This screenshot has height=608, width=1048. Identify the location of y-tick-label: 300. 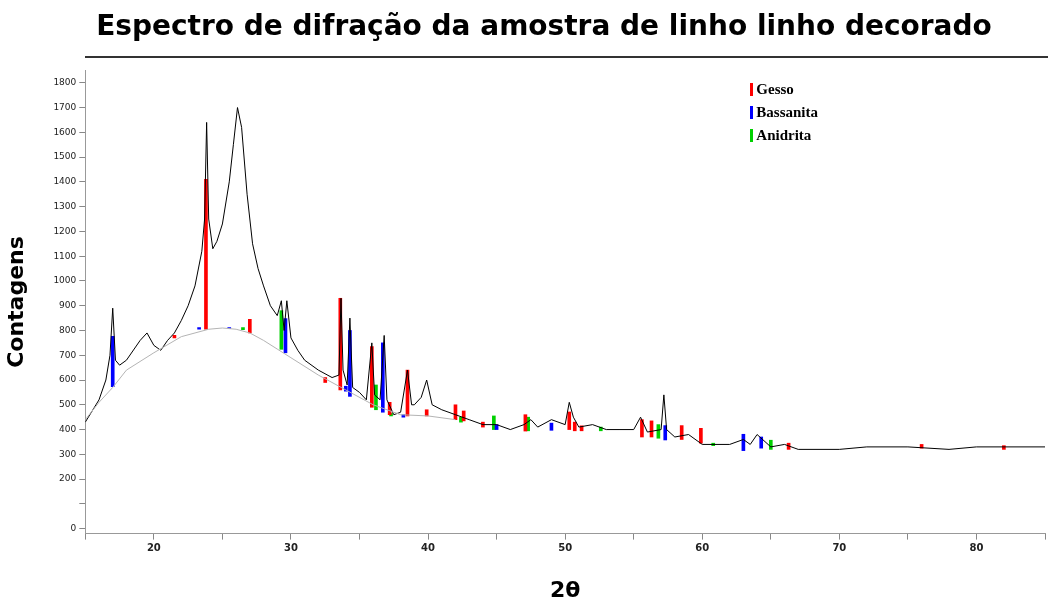
(68, 453).